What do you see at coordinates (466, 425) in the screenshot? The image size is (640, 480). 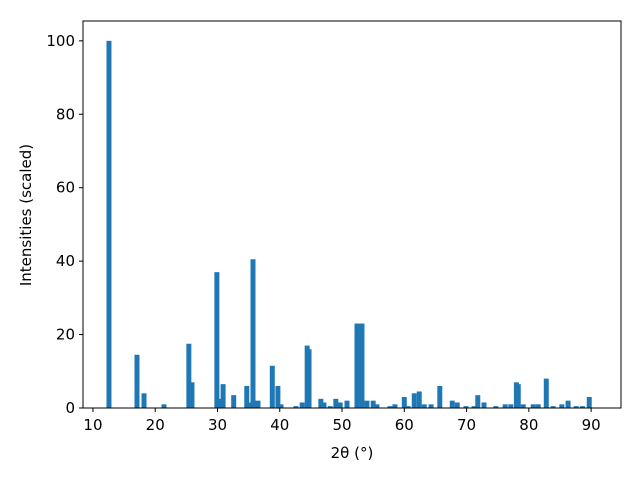 I see `x-tick-label: 70` at bounding box center [466, 425].